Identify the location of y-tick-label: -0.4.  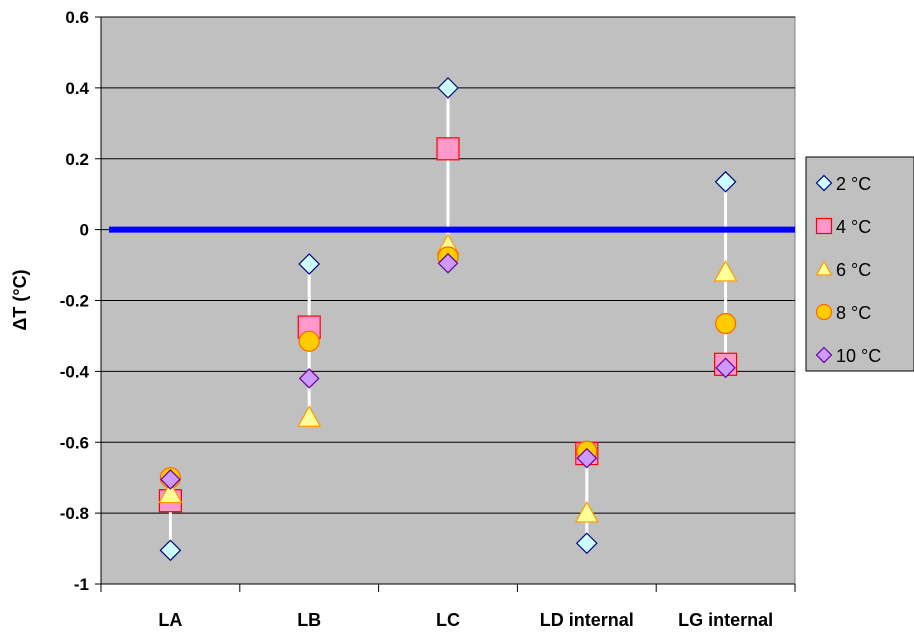
(75, 371).